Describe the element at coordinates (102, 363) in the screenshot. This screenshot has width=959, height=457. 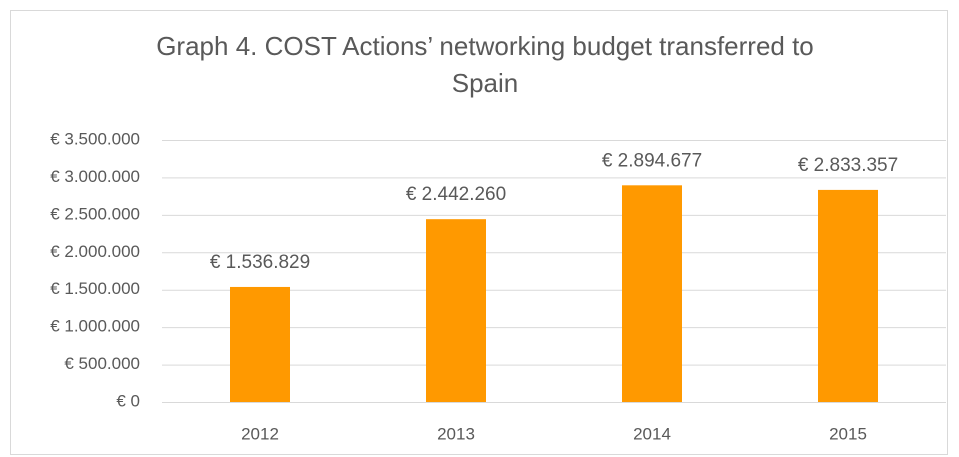
I see `y-tick-label: € 500.000` at that location.